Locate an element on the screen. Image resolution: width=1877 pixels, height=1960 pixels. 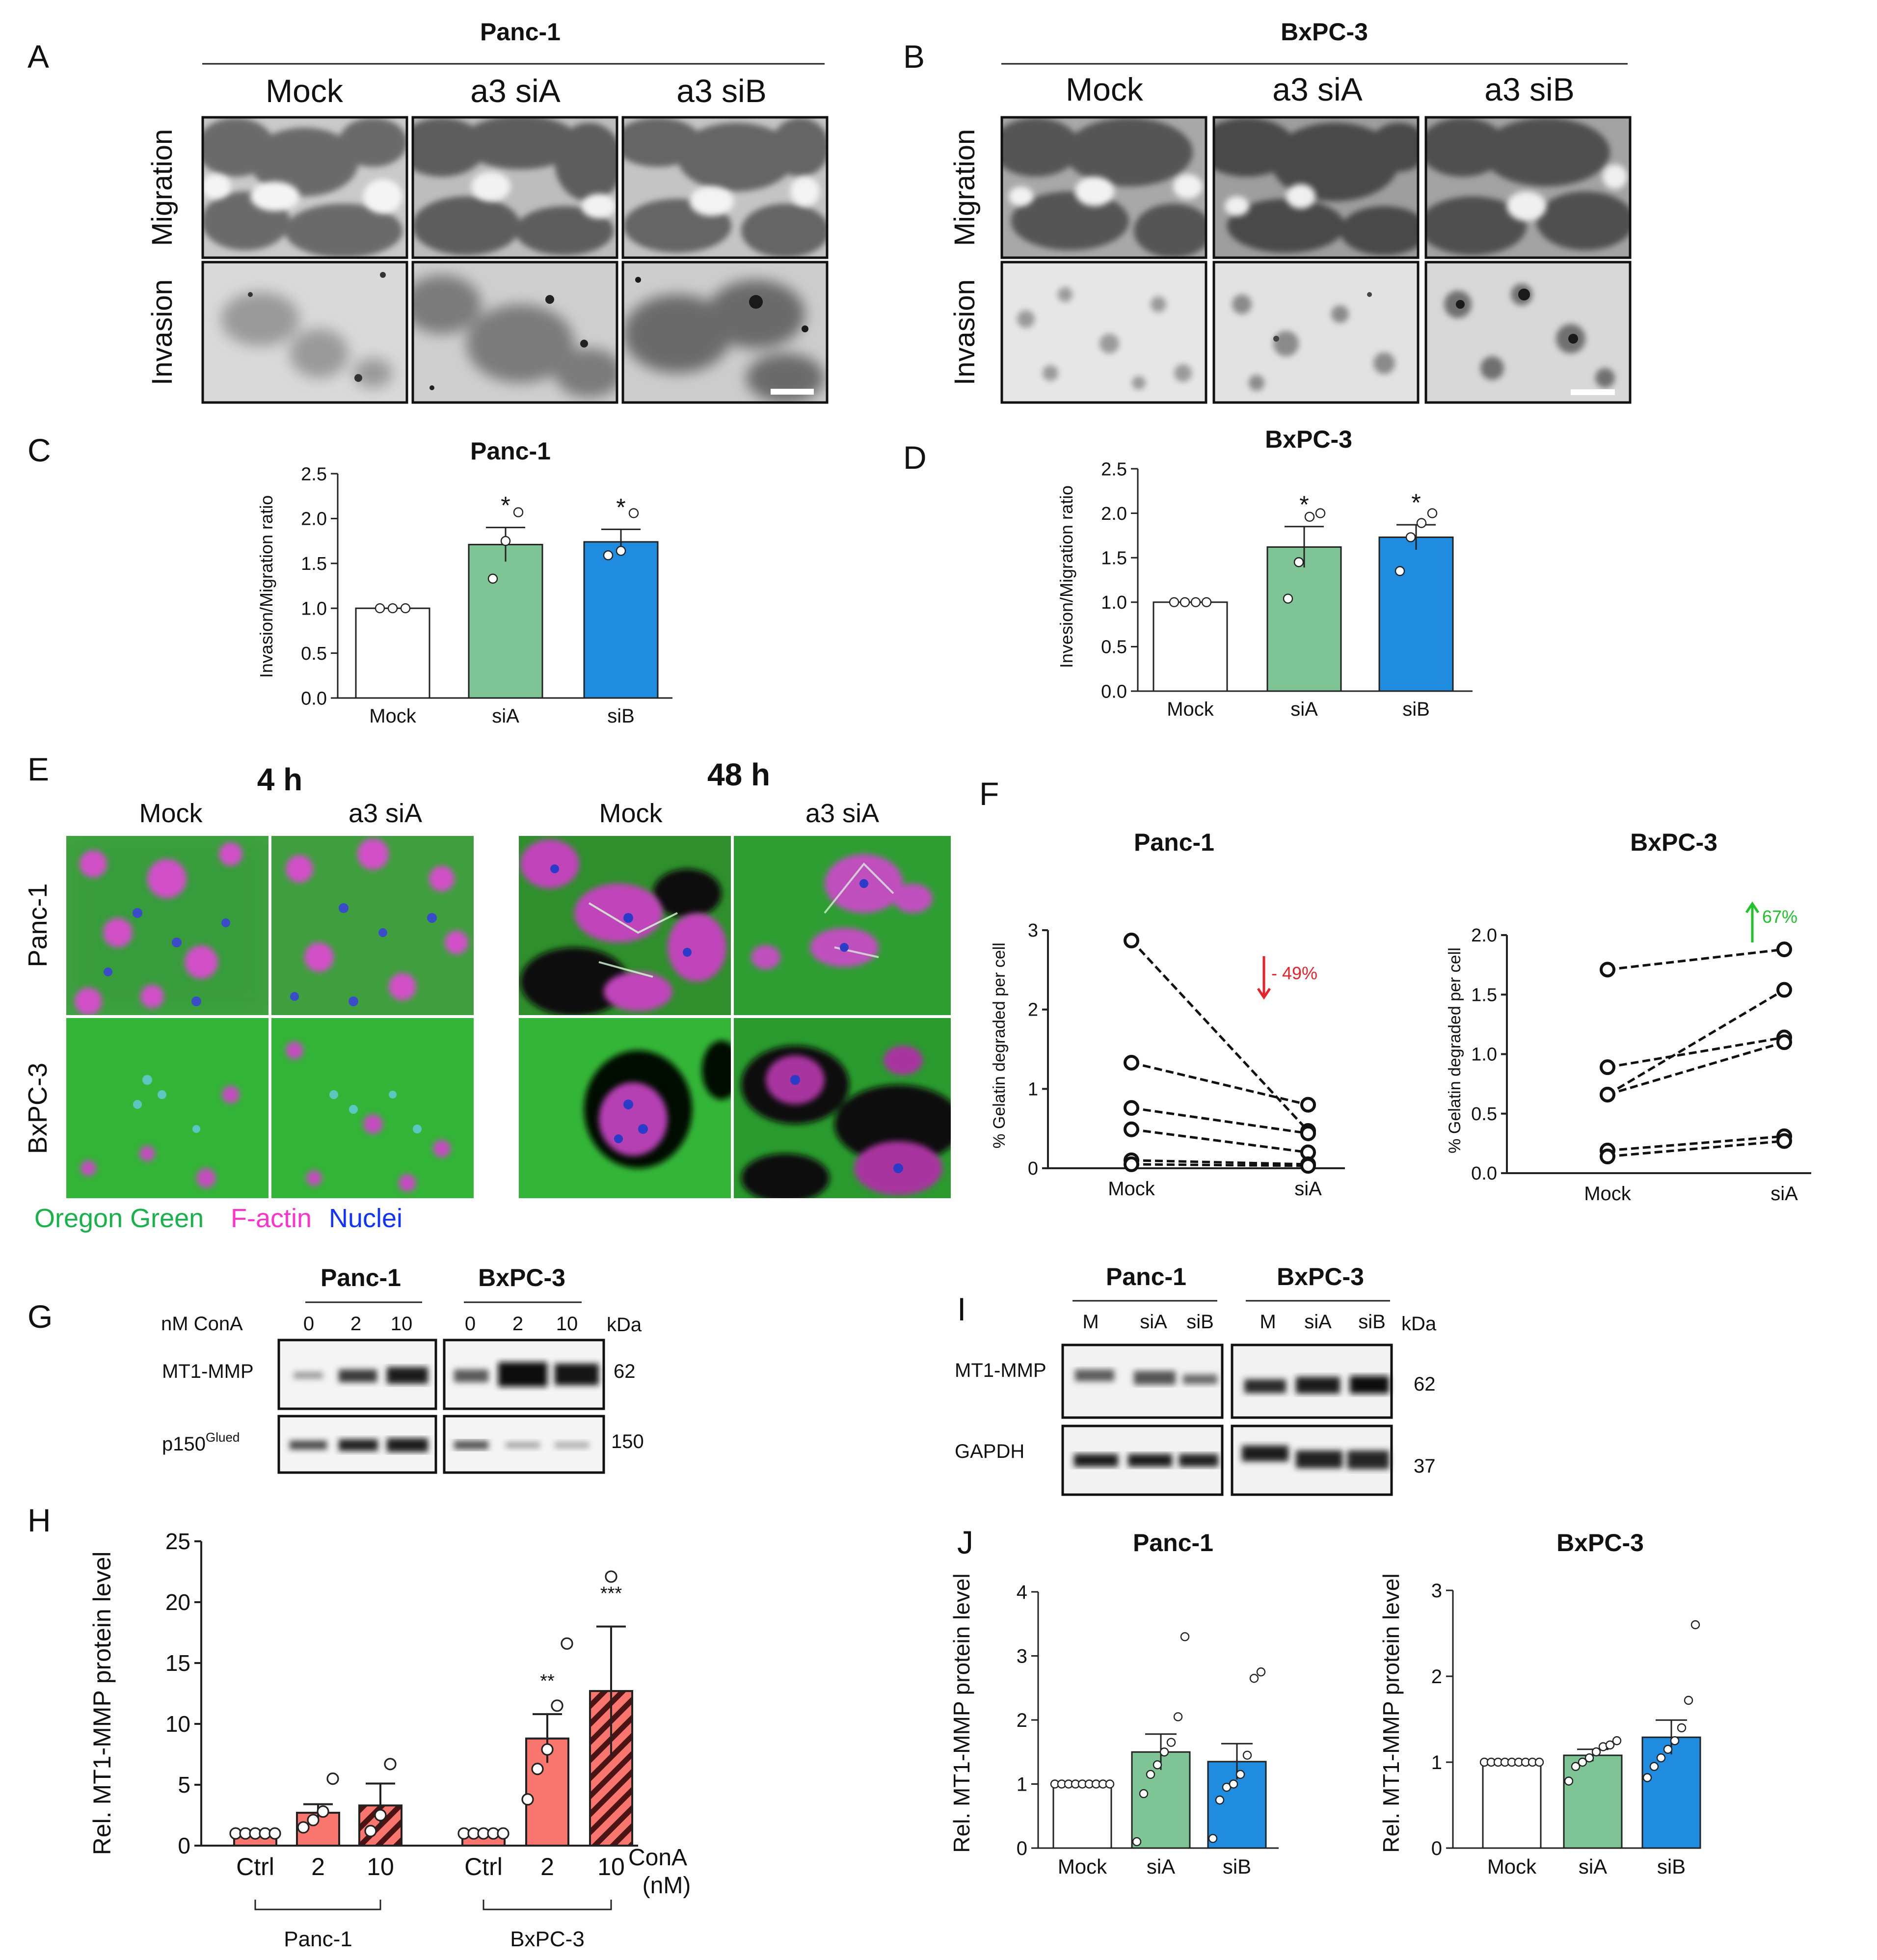
panel-i-group-bxpc3: BxPC-3 is located at coordinates (1320, 1276).